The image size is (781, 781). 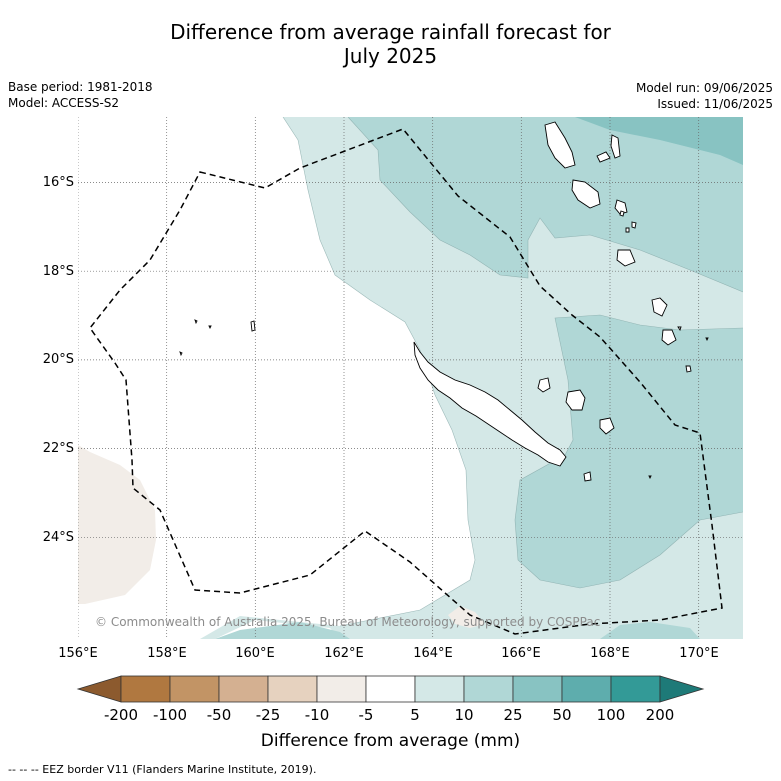 What do you see at coordinates (610, 653) in the screenshot?
I see `lon-label-168e: 168°E` at bounding box center [610, 653].